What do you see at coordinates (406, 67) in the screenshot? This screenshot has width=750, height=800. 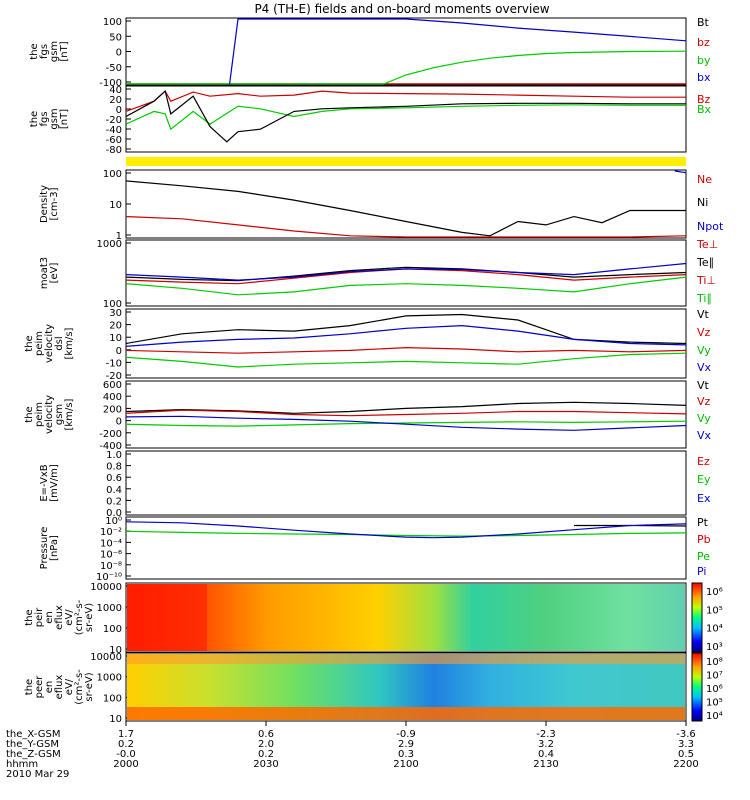 I see `series-line-by` at bounding box center [406, 67].